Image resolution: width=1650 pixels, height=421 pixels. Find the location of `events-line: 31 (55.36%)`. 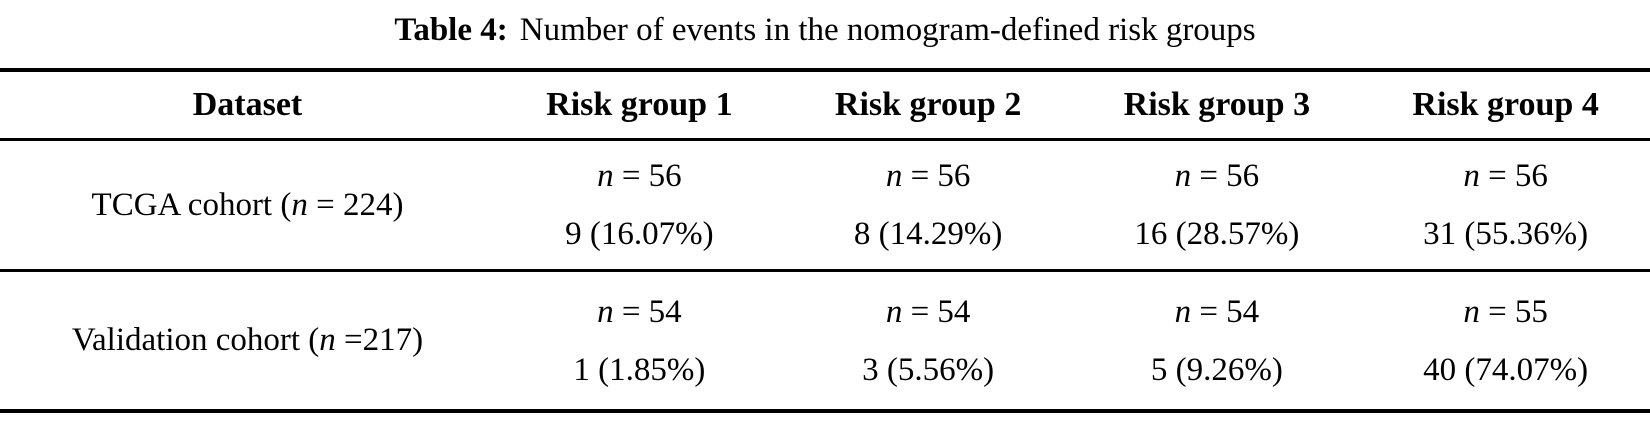

events-line: 31 (55.36%) is located at coordinates (1506, 234).